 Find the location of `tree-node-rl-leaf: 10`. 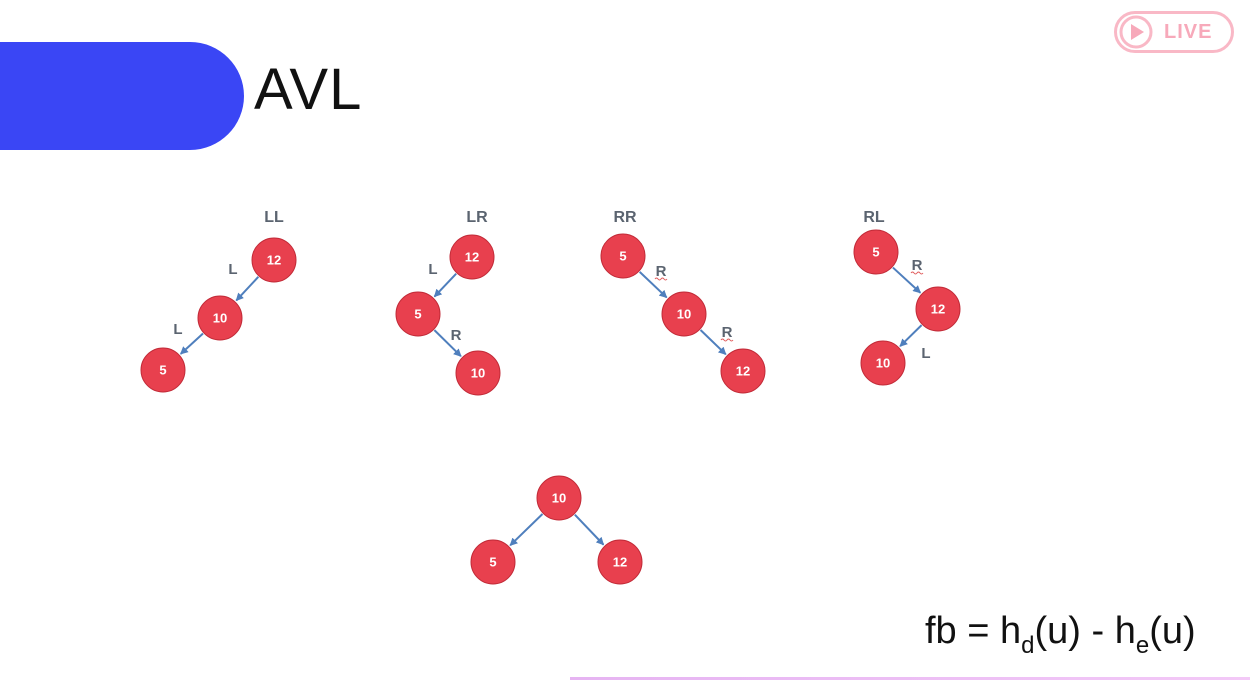

tree-node-rl-leaf: 10 is located at coordinates (883, 363).